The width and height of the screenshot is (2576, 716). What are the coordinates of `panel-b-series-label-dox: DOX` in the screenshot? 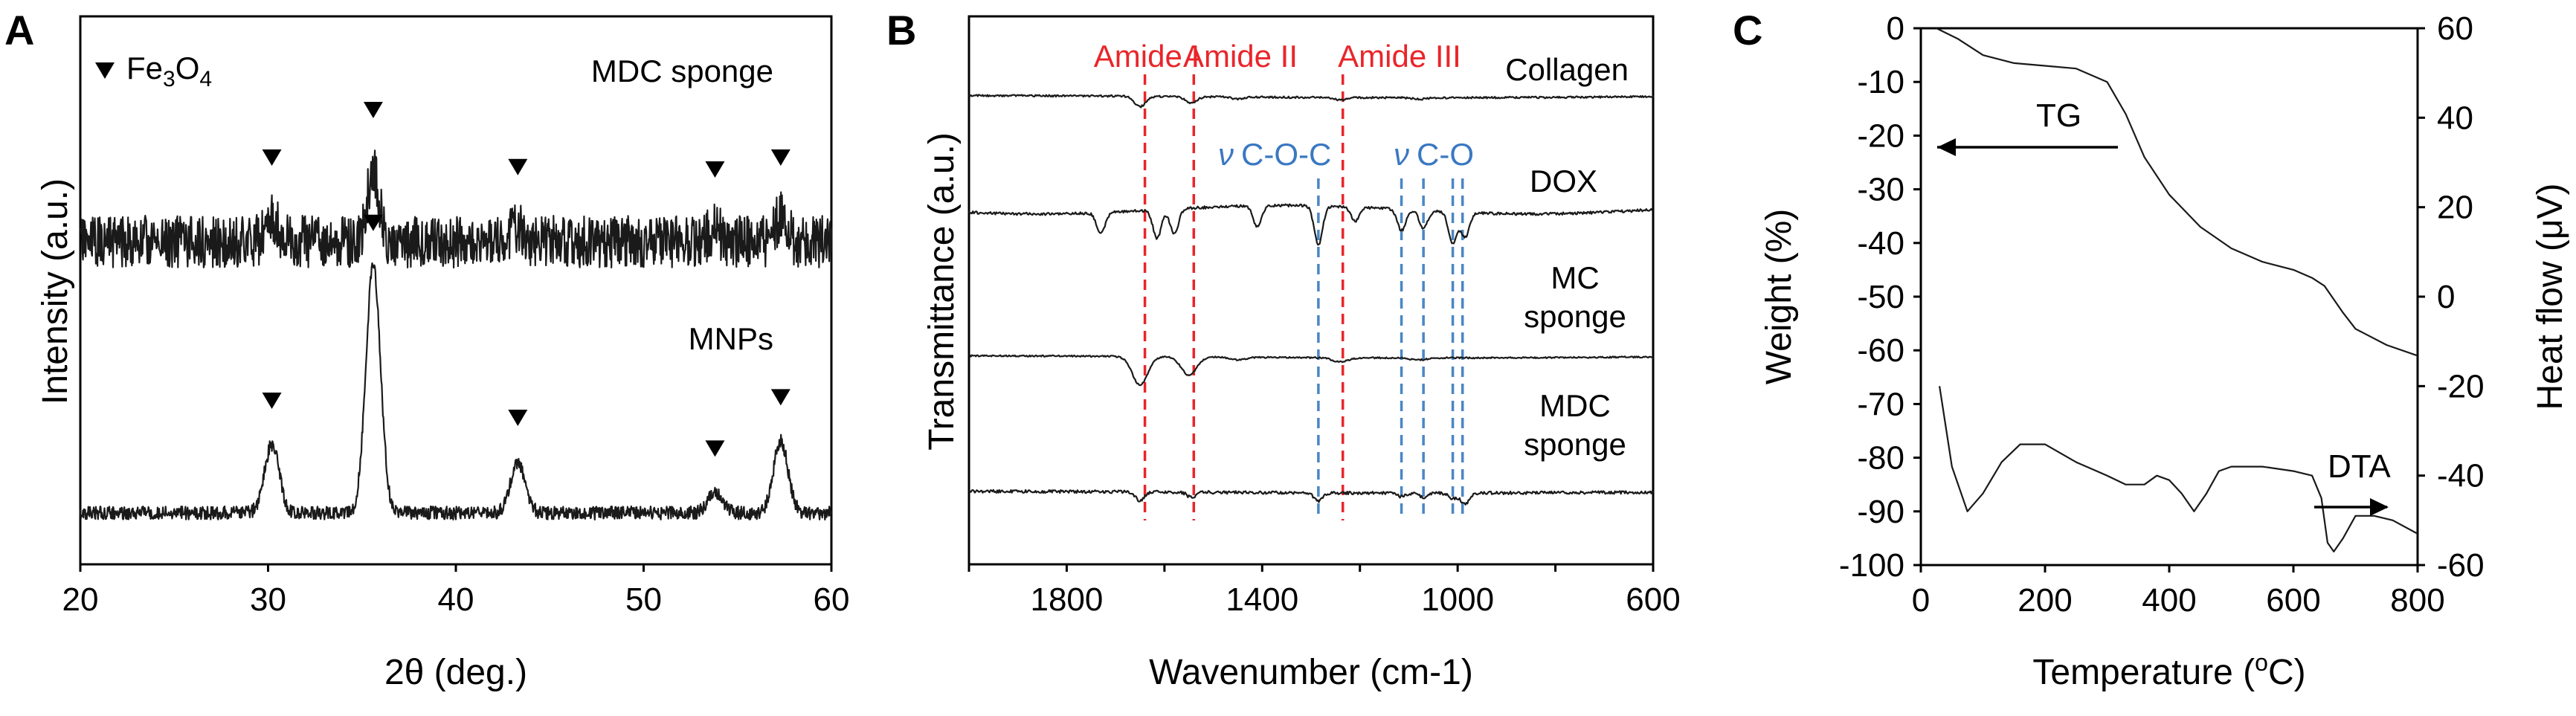 It's located at (1563, 181).